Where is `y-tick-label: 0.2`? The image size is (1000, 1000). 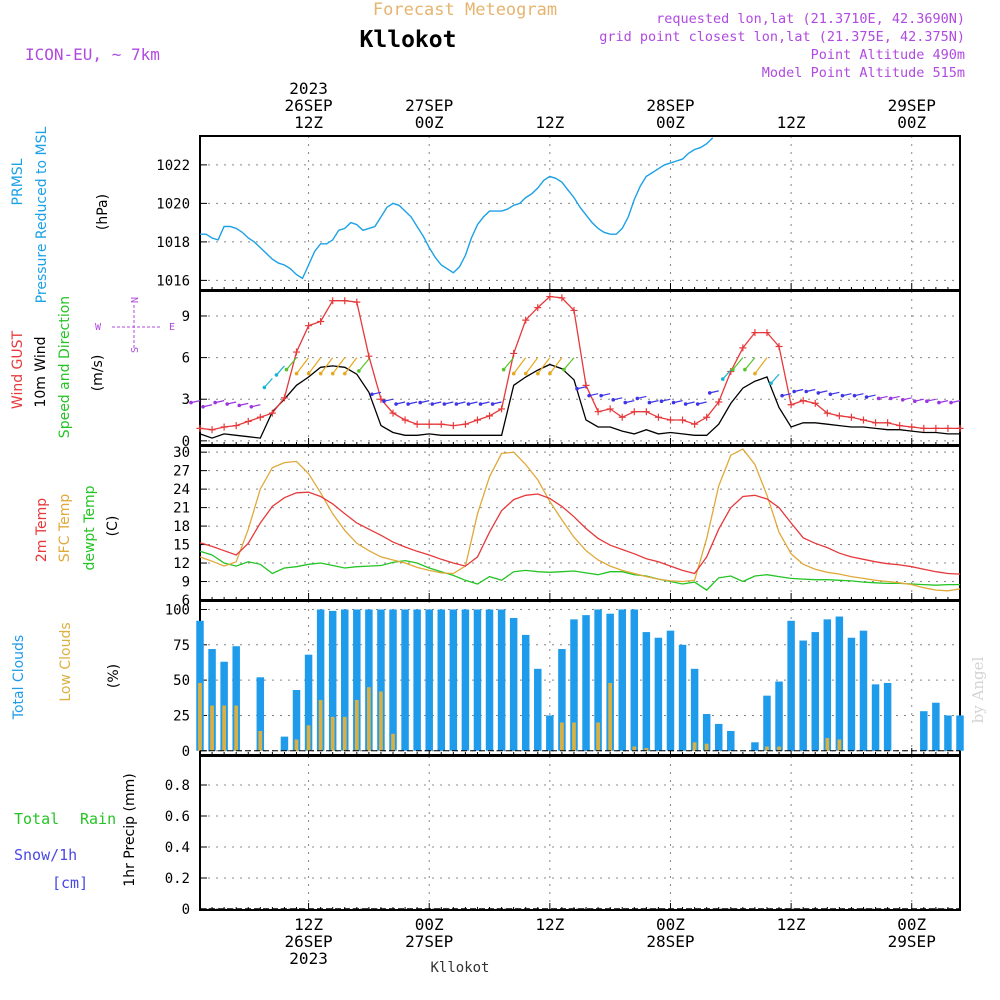 y-tick-label: 0.2 is located at coordinates (177, 879).